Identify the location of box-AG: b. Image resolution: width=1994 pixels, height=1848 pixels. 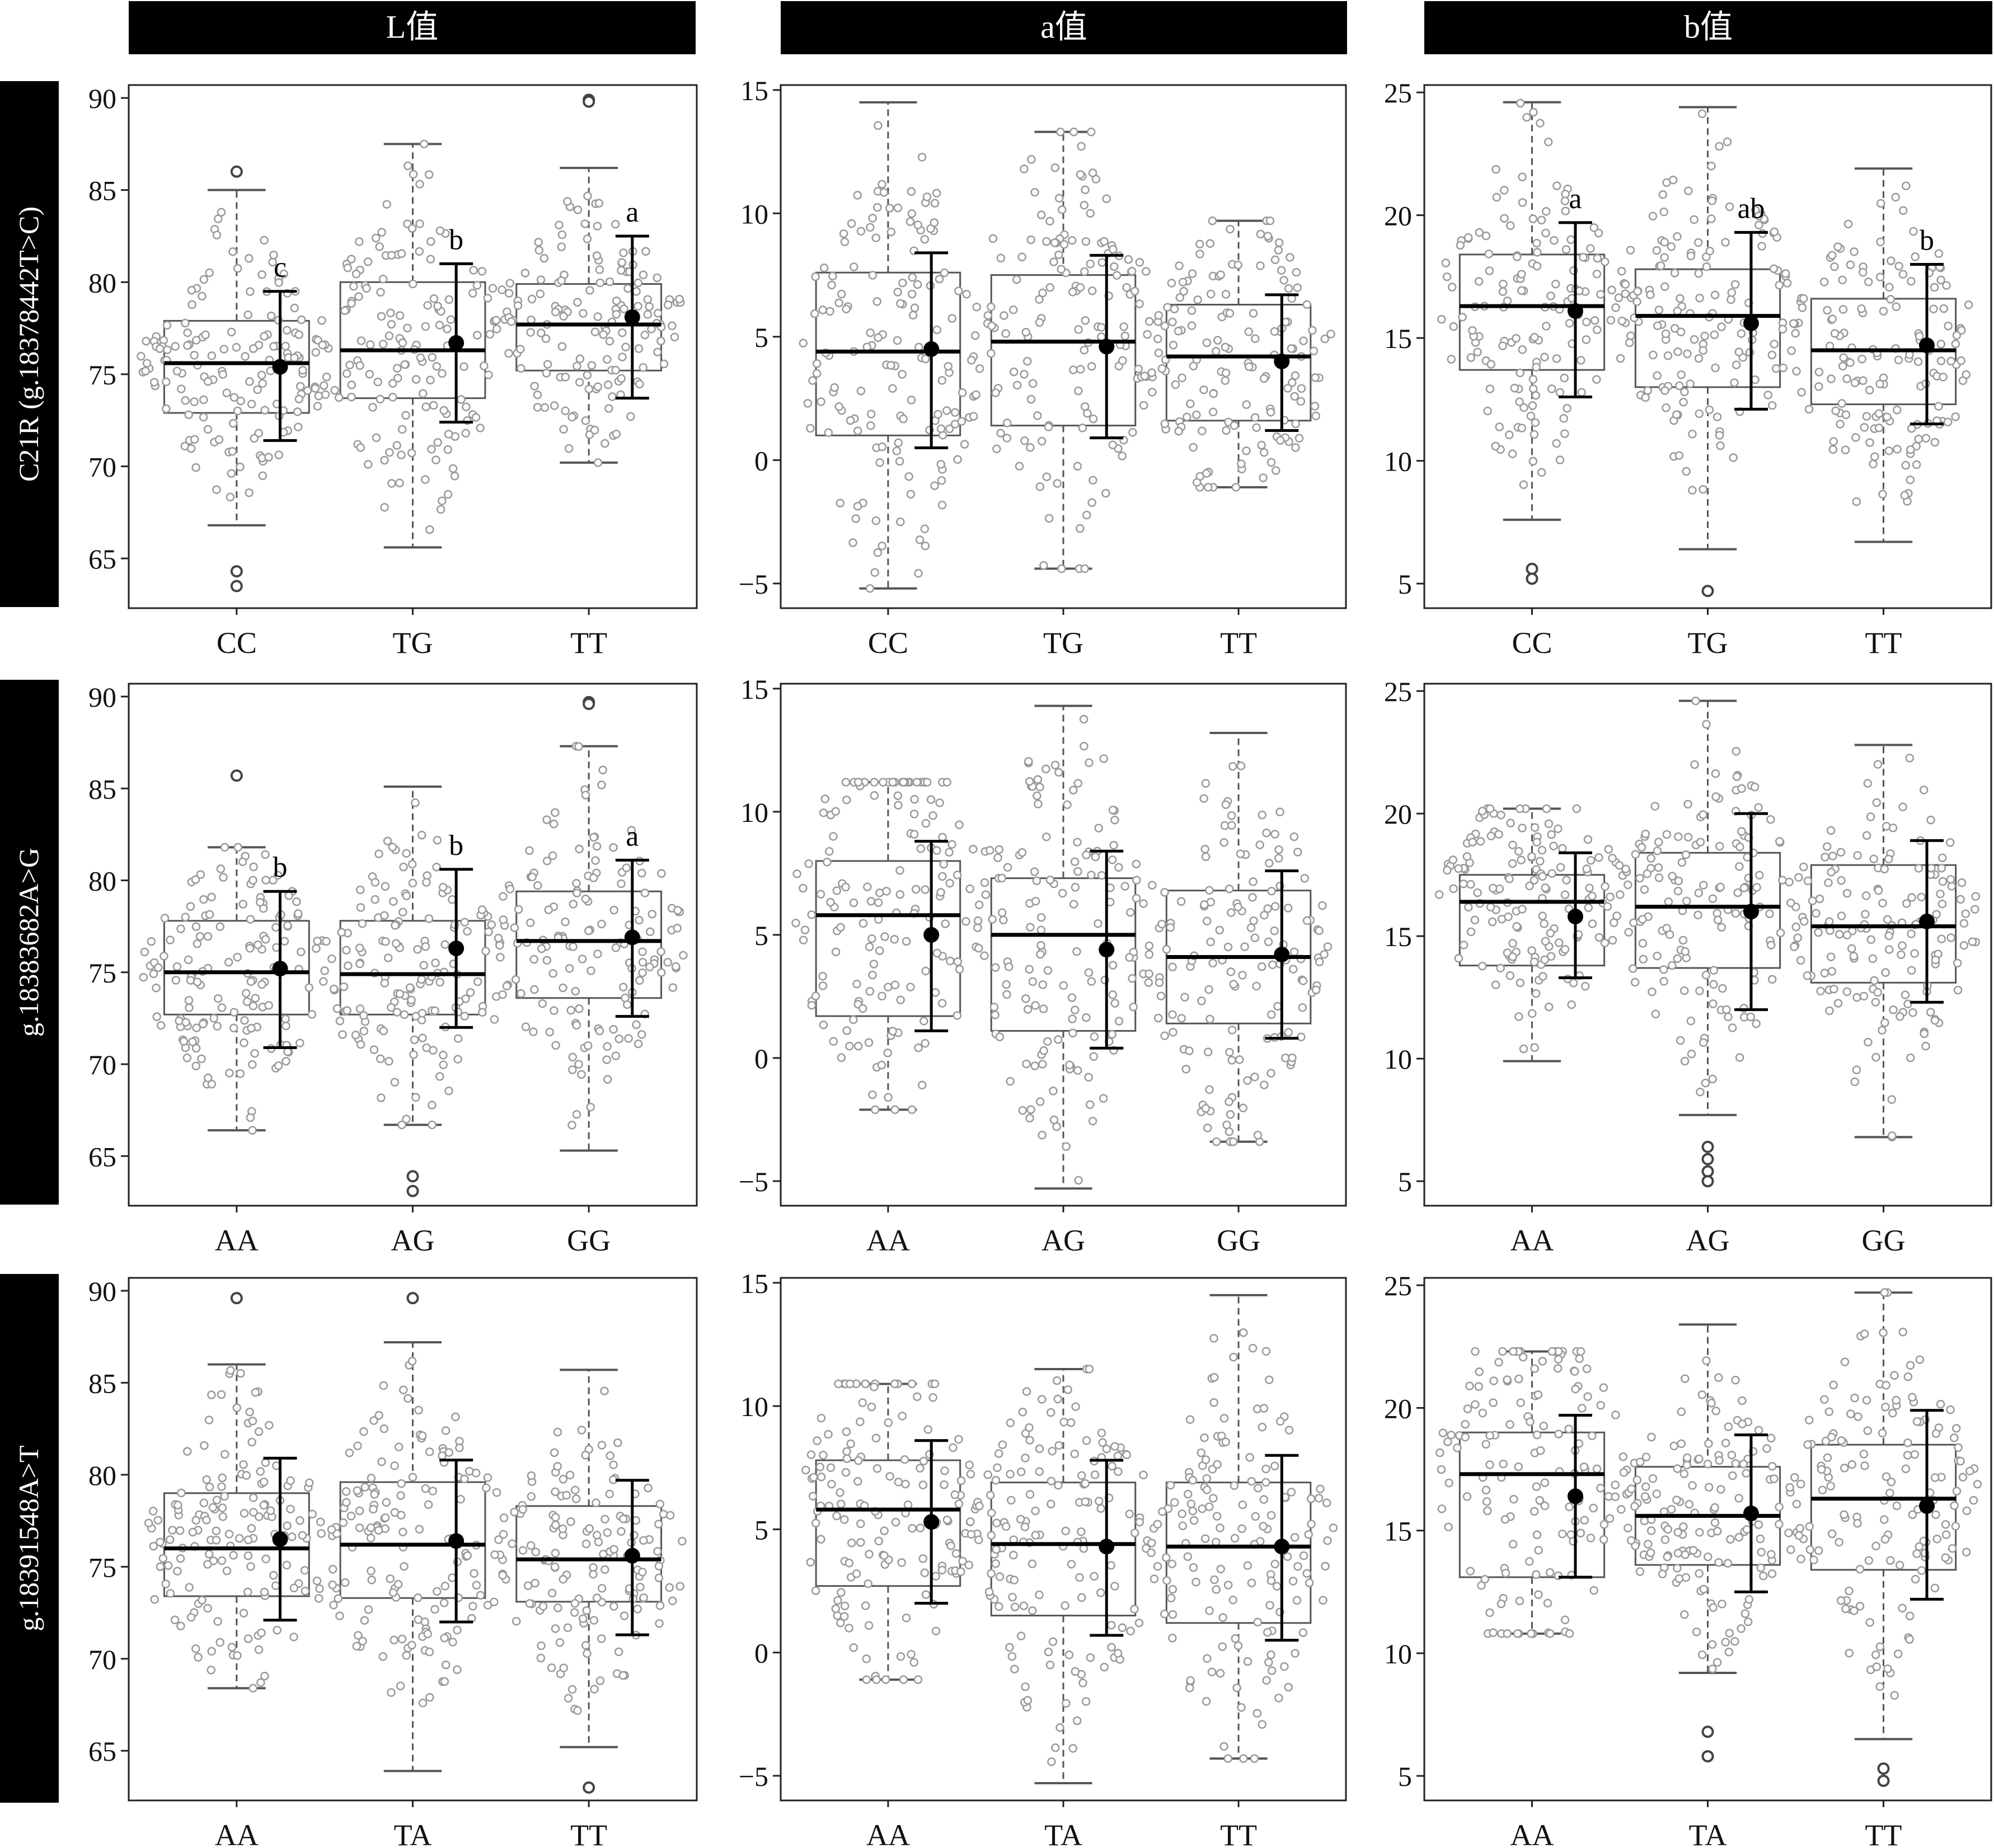
(416, 991).